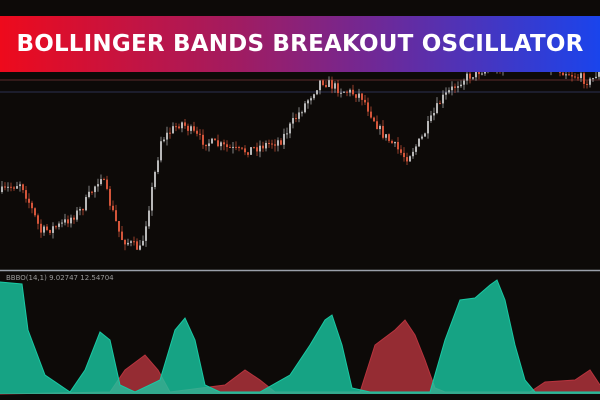 The height and width of the screenshot is (400, 600). I want to click on title-banner: BOLLINGER BANDS BREAKOUT OSCILLATOR, so click(300, 44).